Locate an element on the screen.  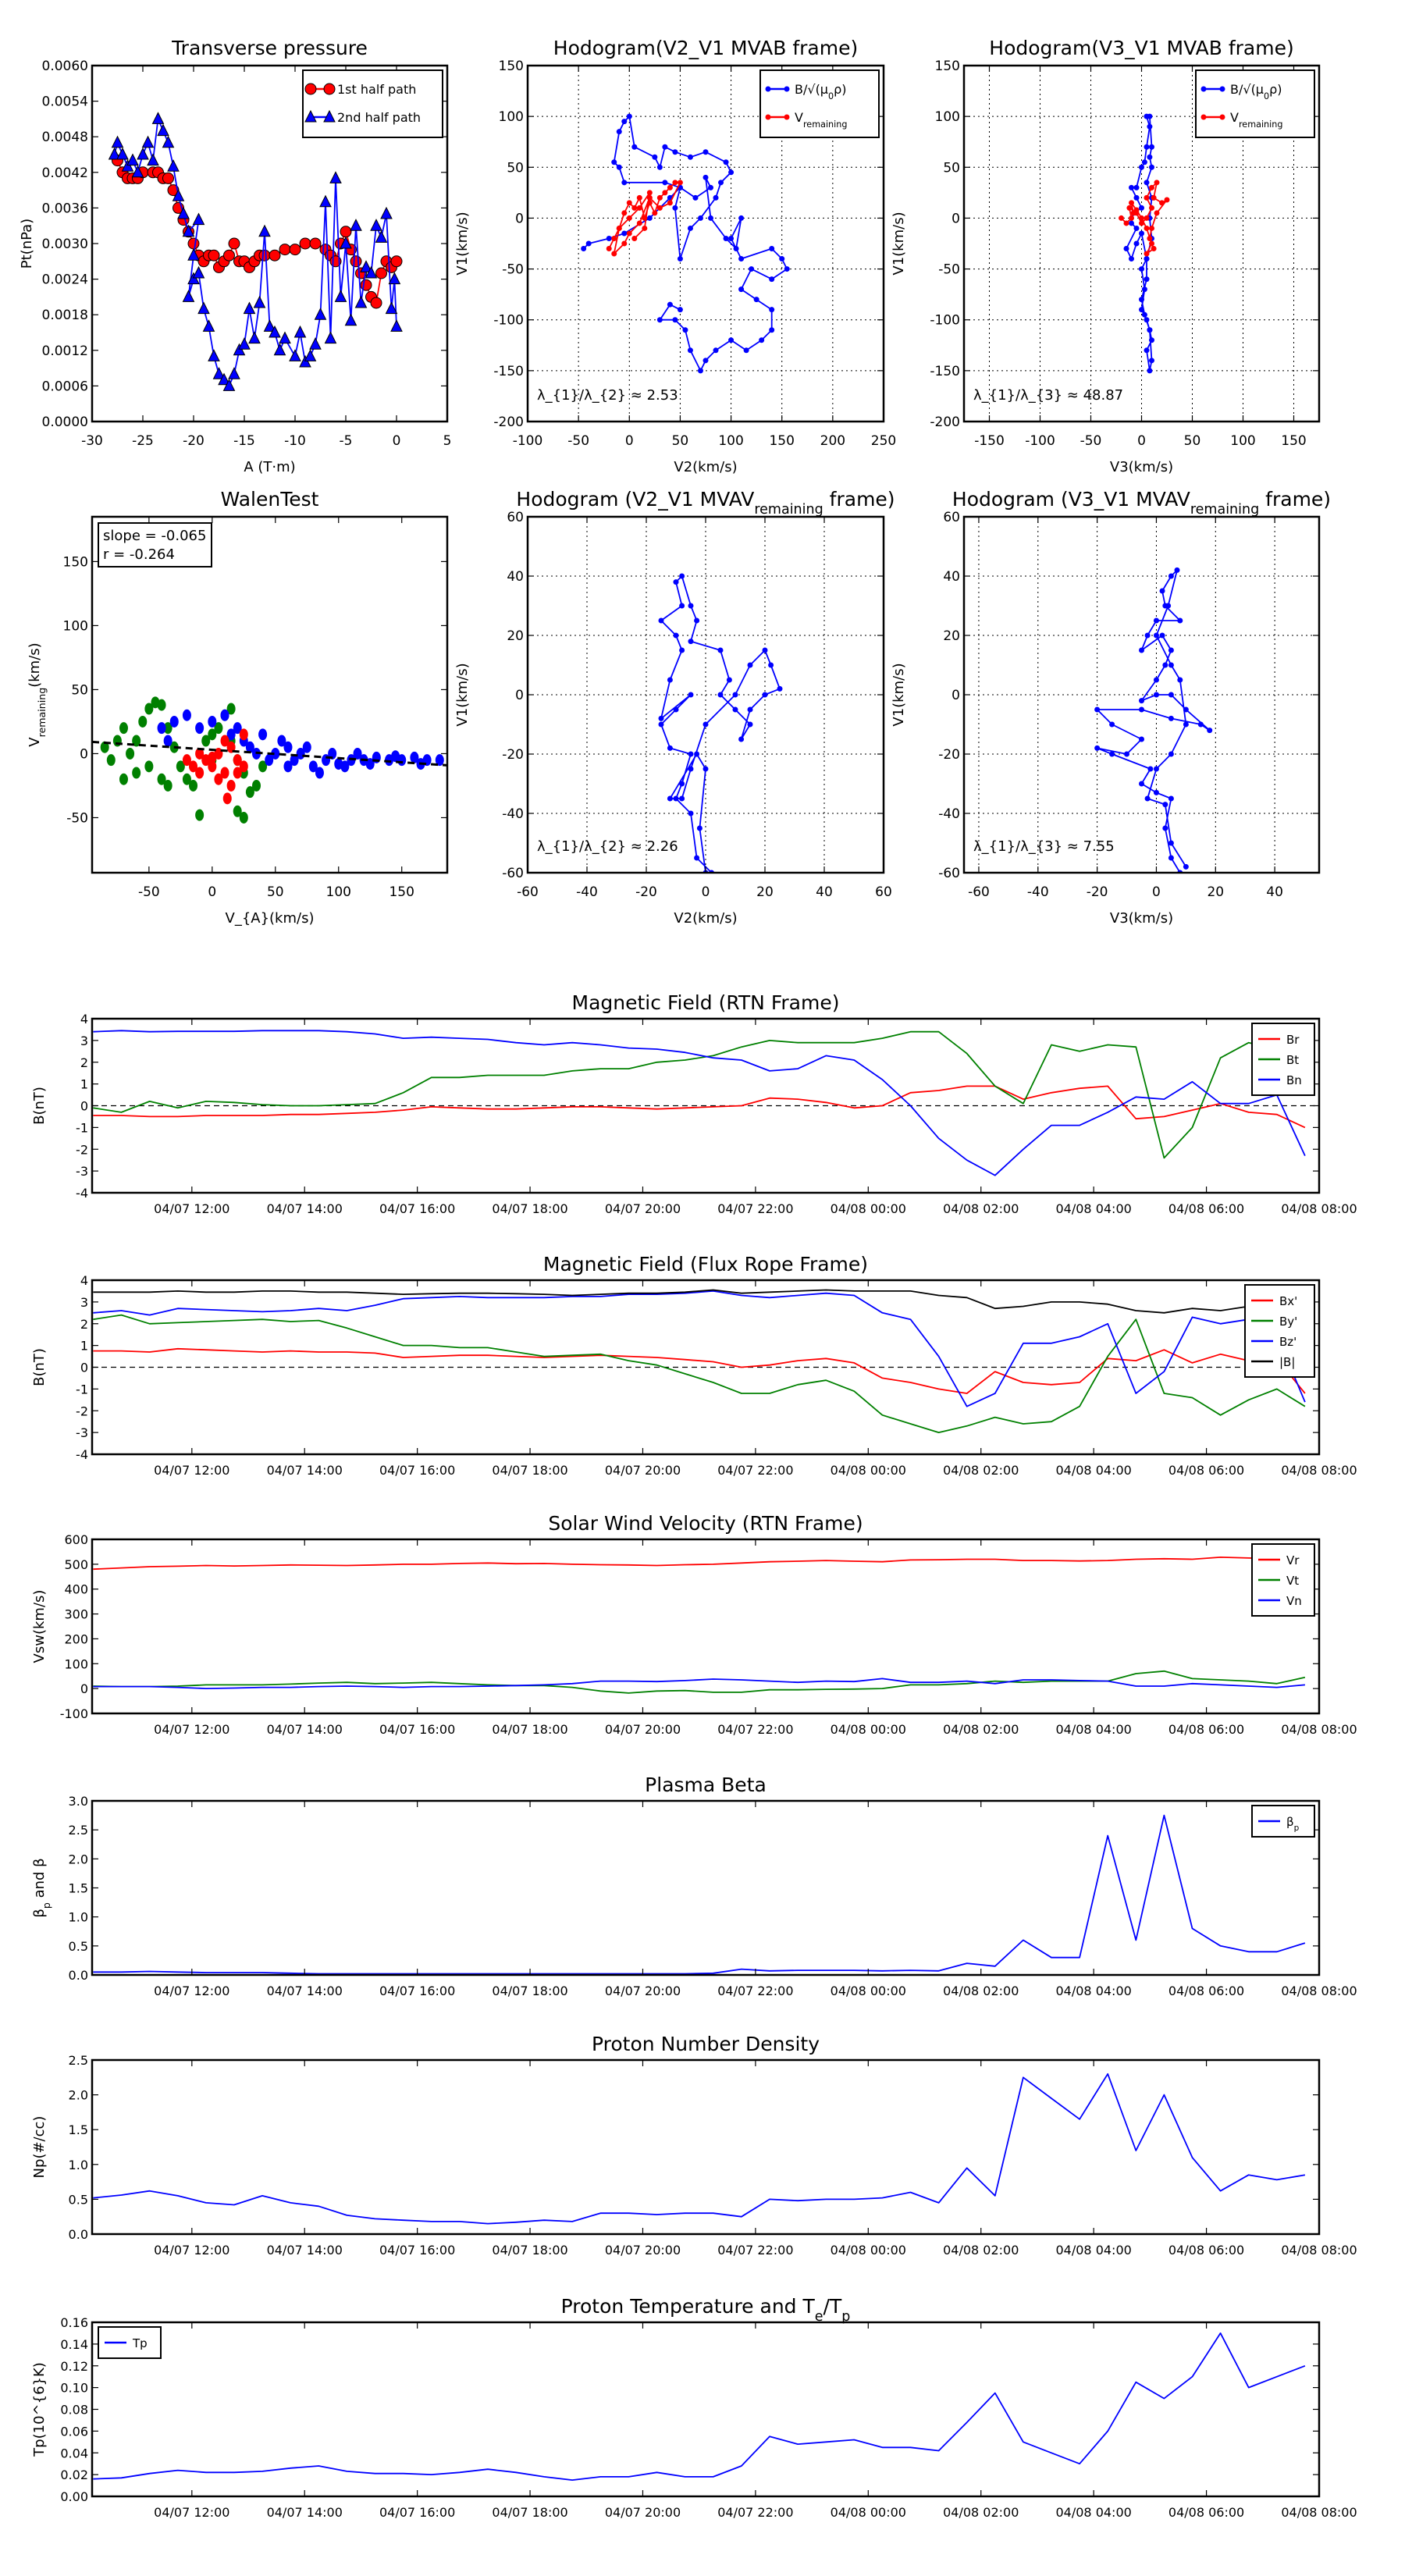
y-tick-label: 0.0000 is located at coordinates (65, 422).